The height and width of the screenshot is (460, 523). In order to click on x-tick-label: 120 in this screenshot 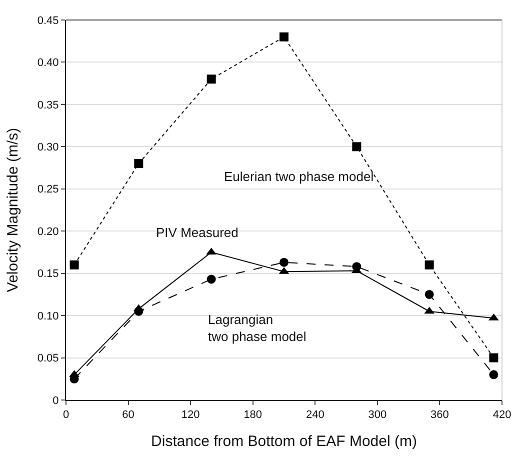, I will do `click(190, 415)`.